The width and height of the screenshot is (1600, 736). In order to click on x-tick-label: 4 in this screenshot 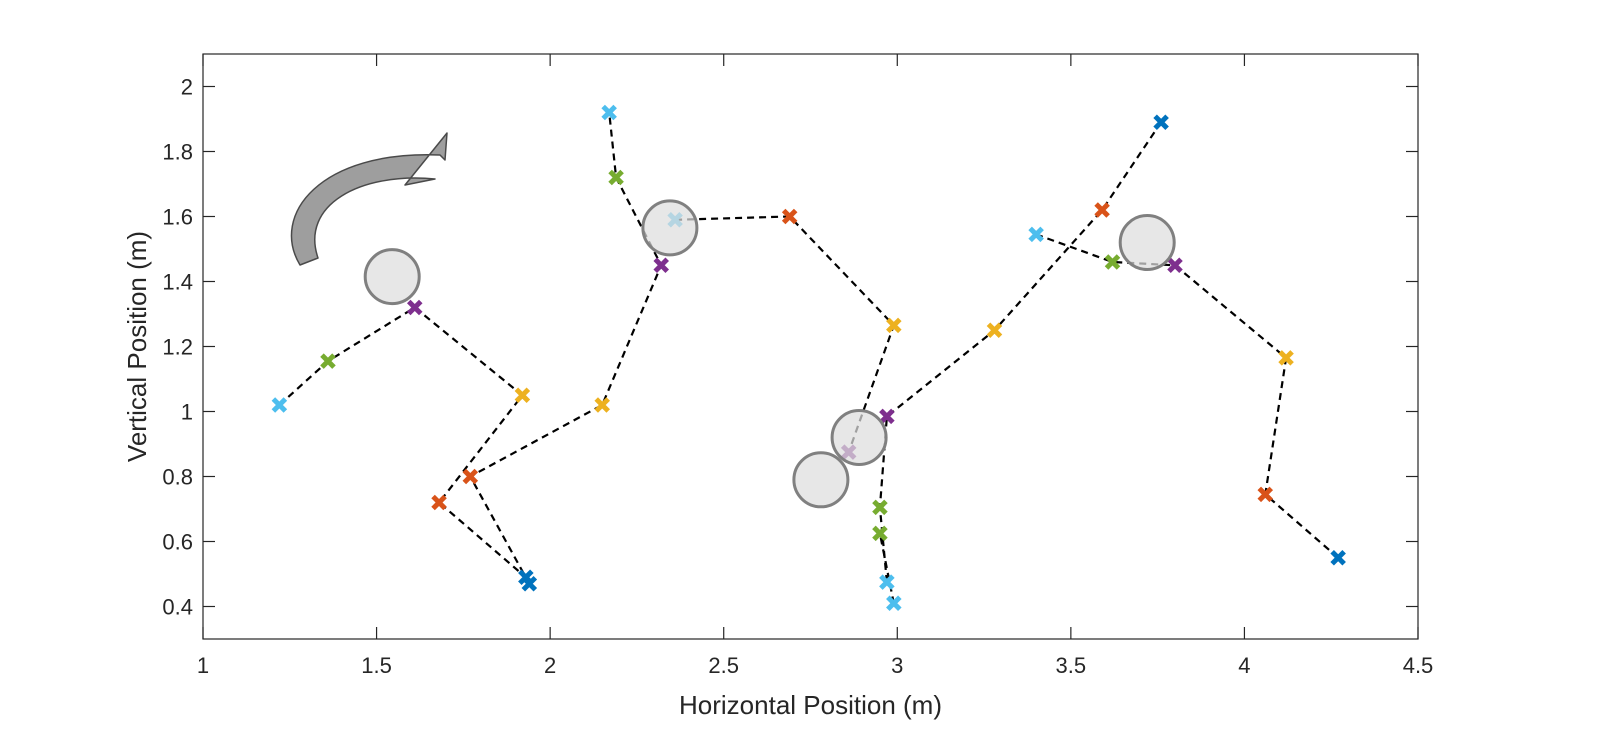, I will do `click(1244, 665)`.